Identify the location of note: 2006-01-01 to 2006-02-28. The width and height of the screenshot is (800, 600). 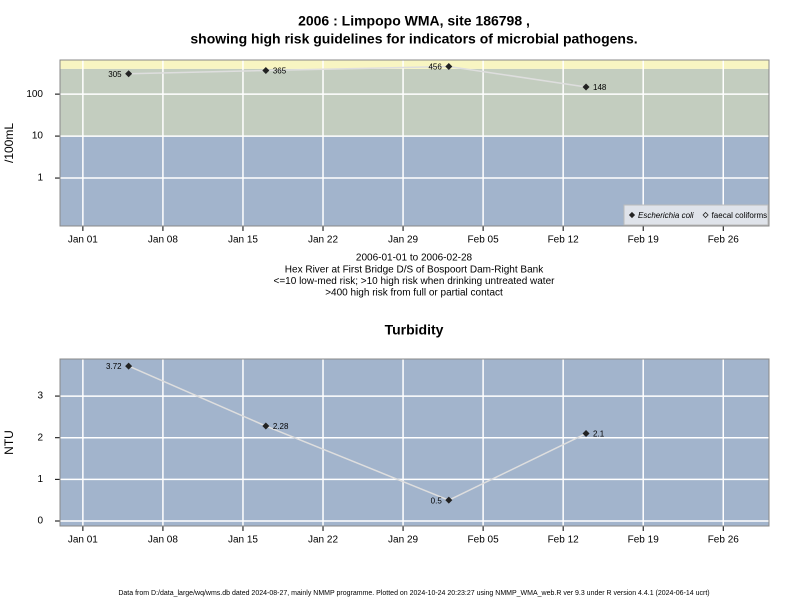
(414, 258).